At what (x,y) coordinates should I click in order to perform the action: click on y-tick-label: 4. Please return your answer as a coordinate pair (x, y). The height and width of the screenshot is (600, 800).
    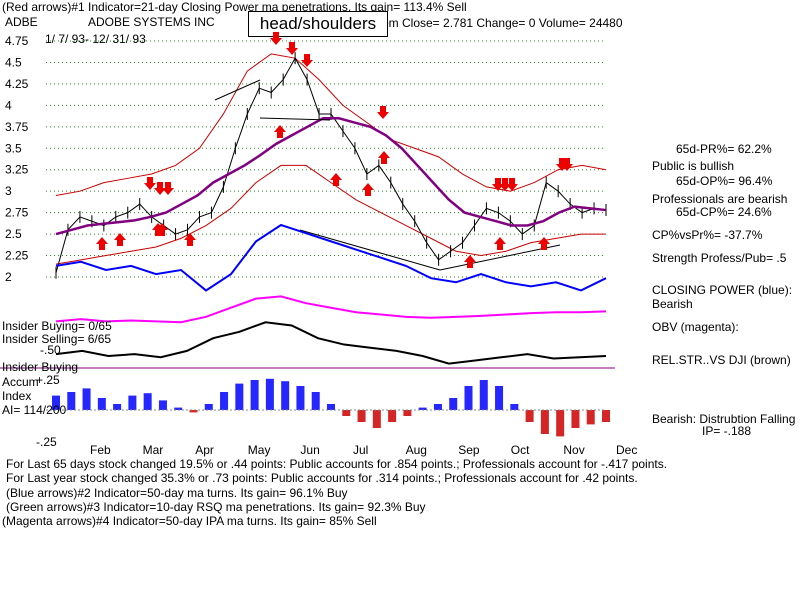
    Looking at the image, I should click on (8, 105).